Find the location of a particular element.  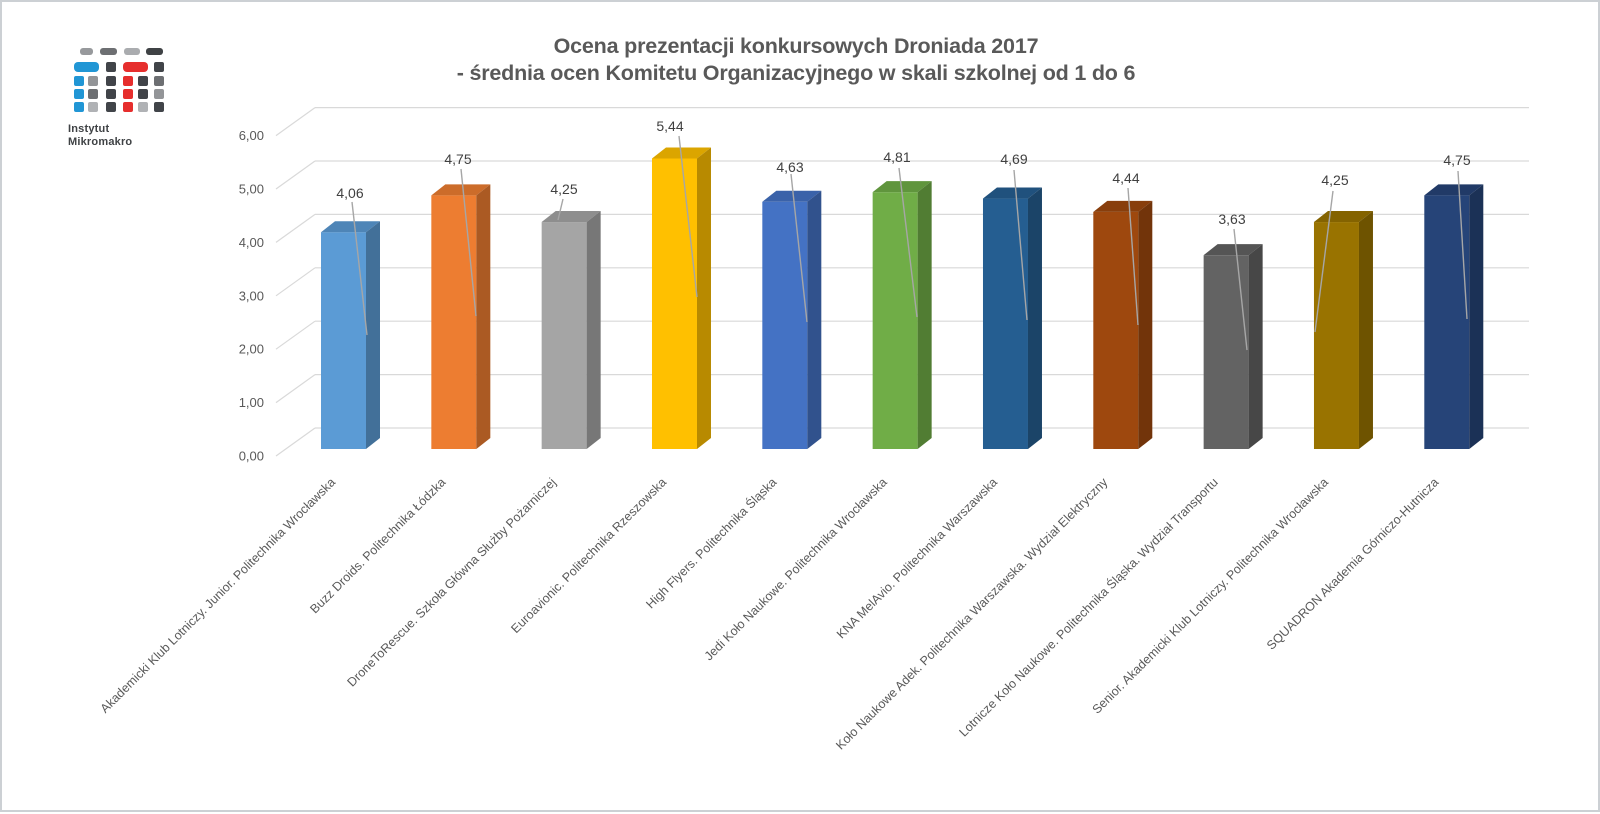

y-axis-tick-label: 6,00 is located at coordinates (251, 135).